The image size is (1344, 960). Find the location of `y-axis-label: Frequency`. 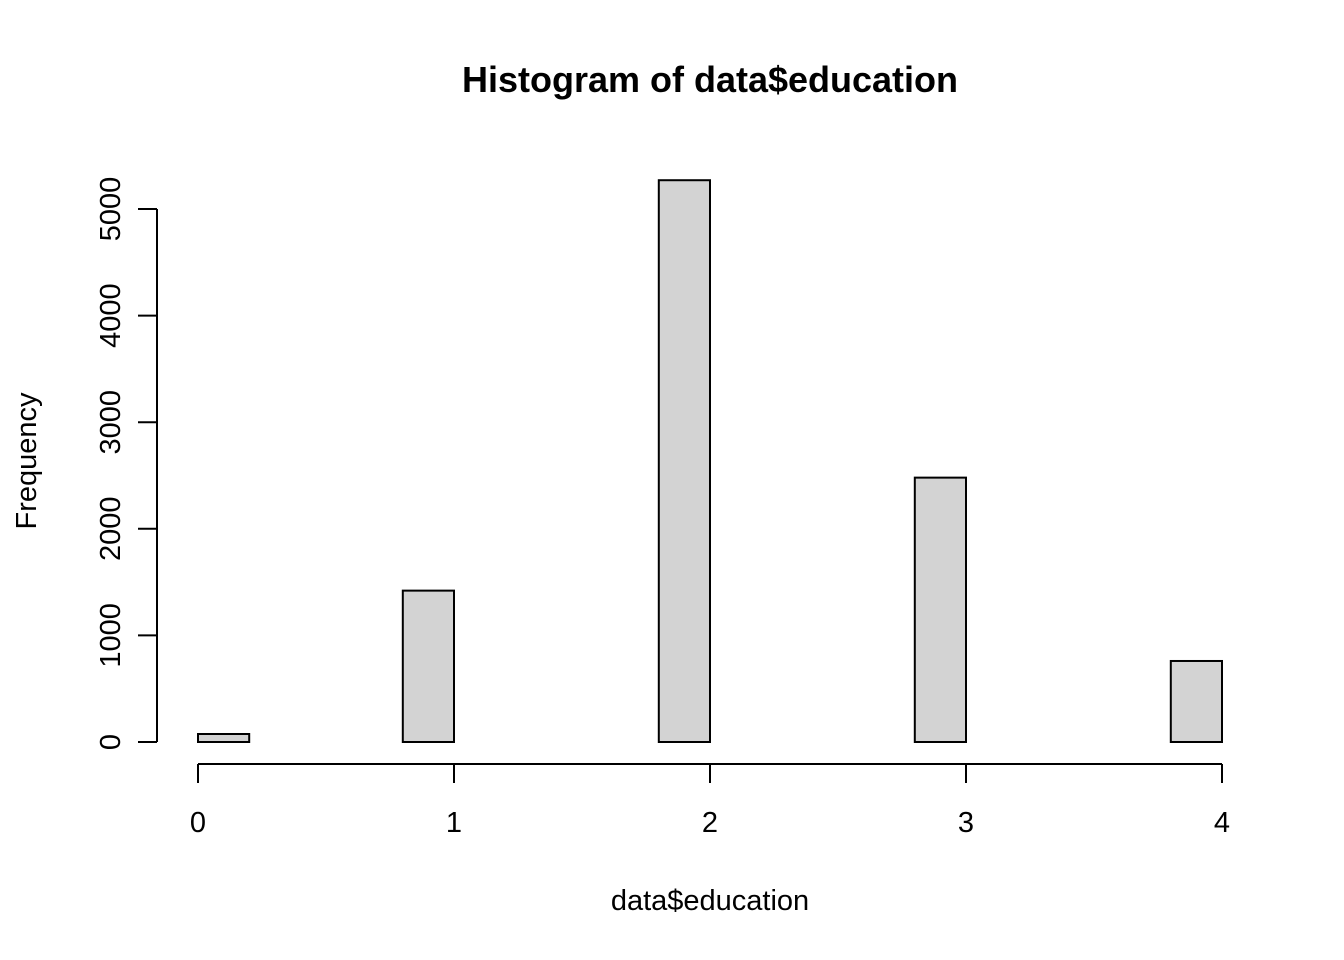

y-axis-label: Frequency is located at coordinates (27, 461).